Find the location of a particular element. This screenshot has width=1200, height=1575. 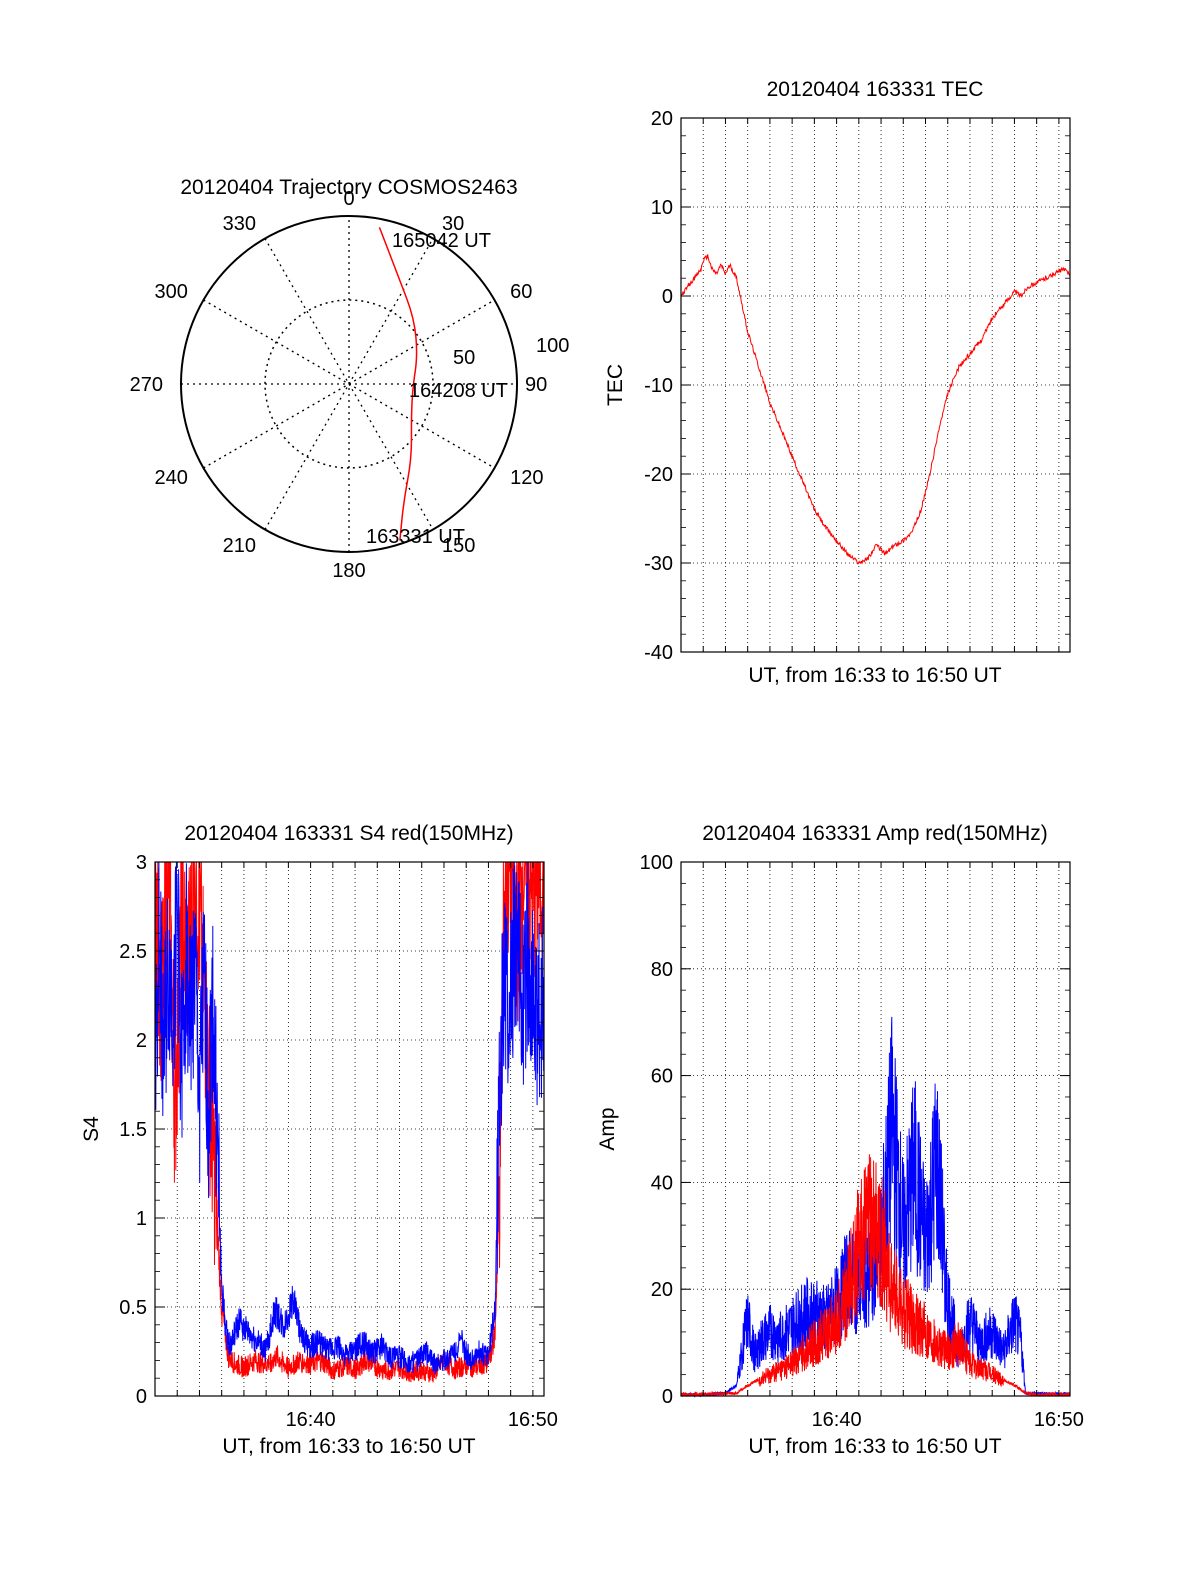

amp-ytick-label: 20 is located at coordinates (662, 1290).